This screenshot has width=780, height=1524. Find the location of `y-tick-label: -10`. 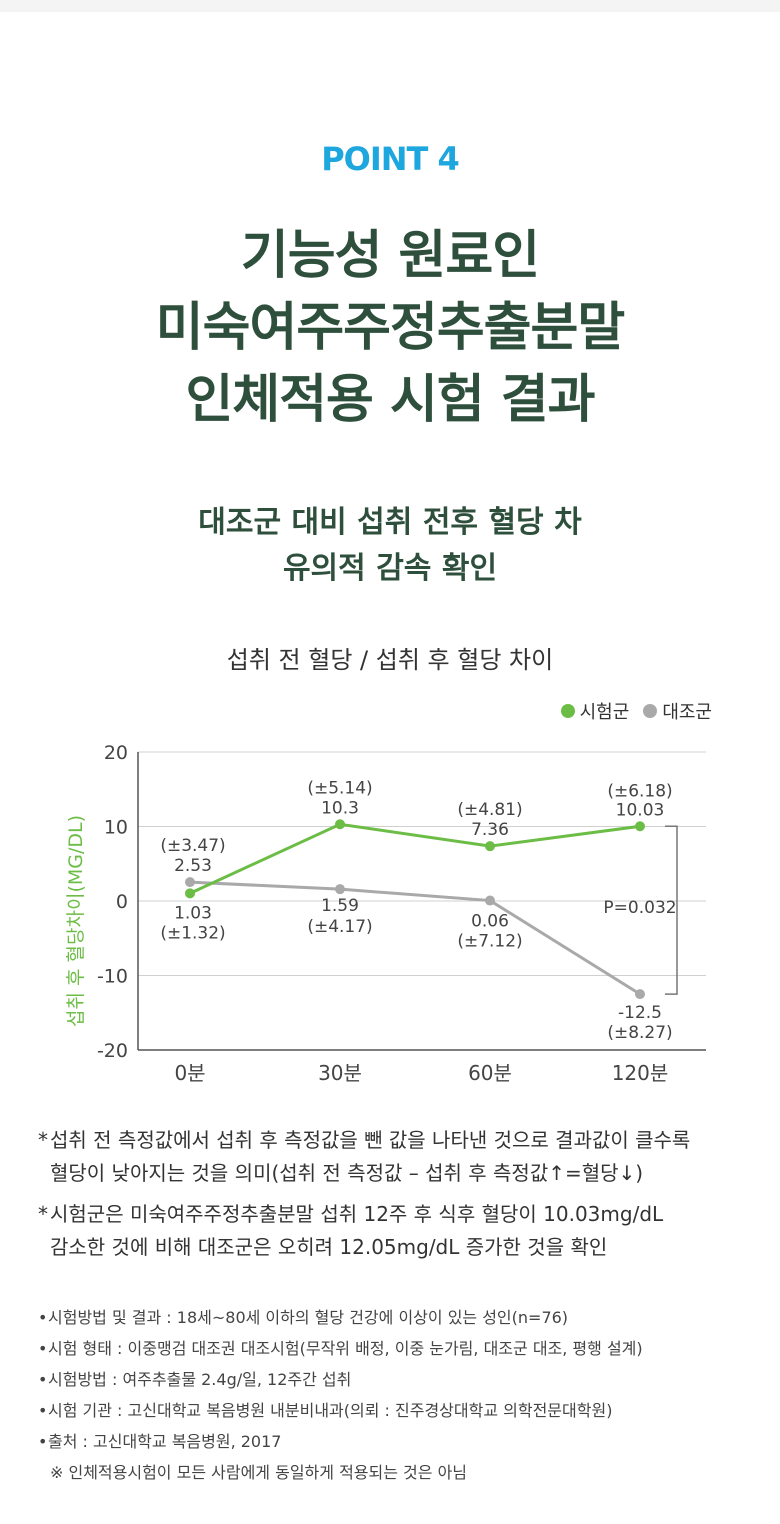

y-tick-label: -10 is located at coordinates (112, 977).